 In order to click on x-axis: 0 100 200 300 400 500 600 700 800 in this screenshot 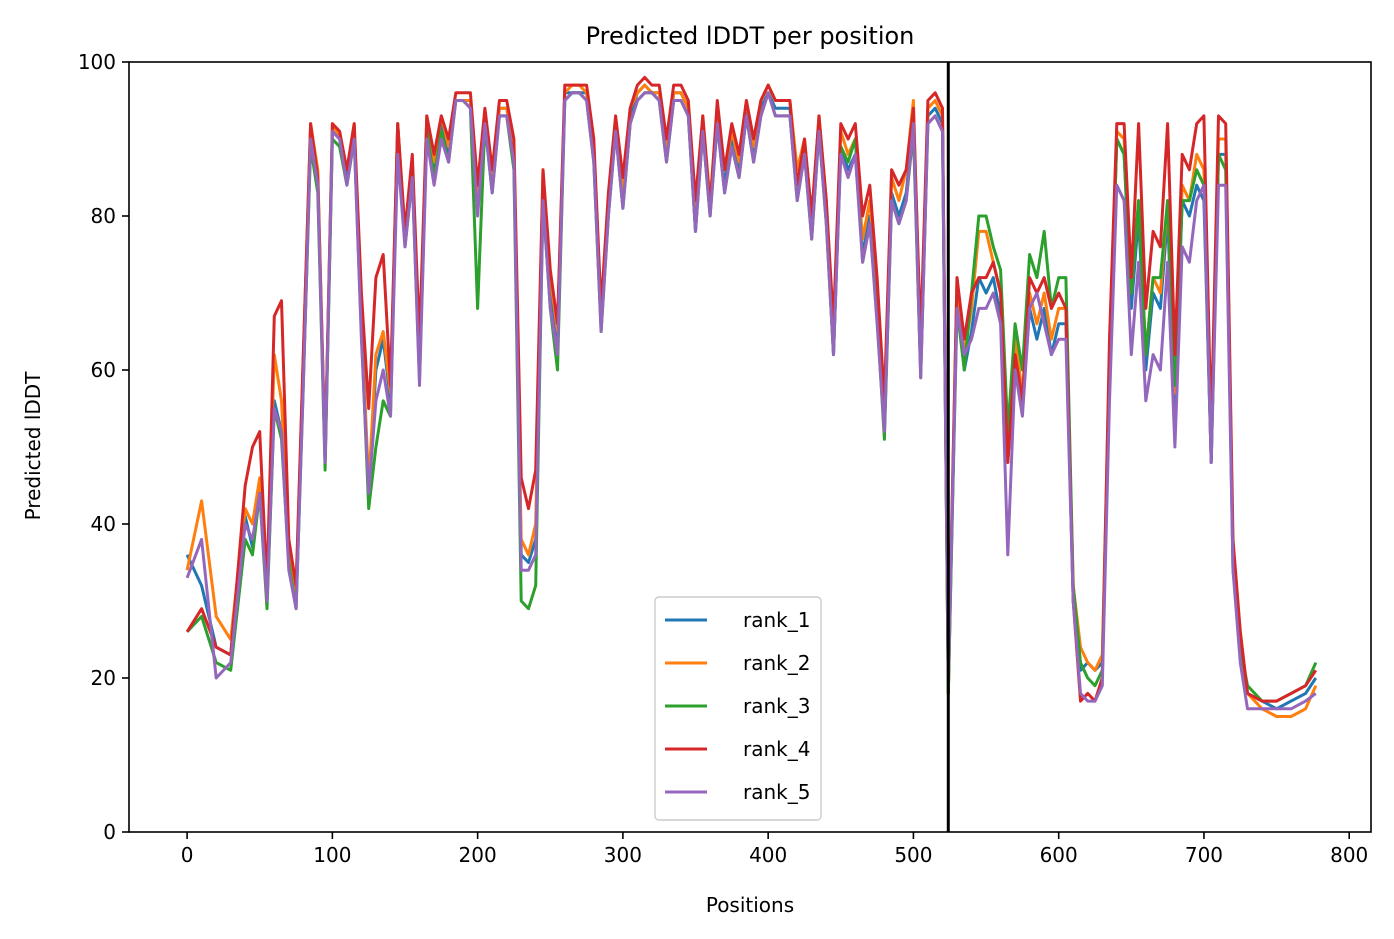, I will do `click(774, 849)`.